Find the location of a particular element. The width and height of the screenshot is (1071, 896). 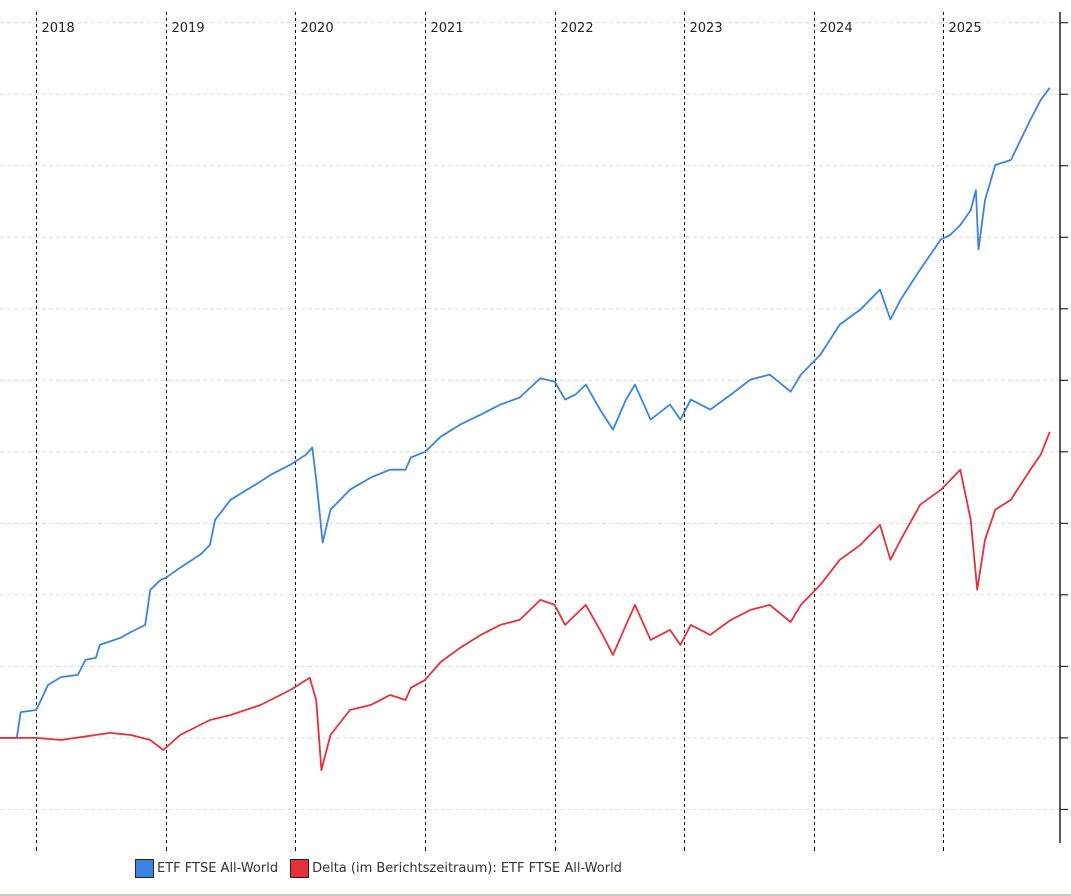

legend-swatch-red is located at coordinates (300, 868).